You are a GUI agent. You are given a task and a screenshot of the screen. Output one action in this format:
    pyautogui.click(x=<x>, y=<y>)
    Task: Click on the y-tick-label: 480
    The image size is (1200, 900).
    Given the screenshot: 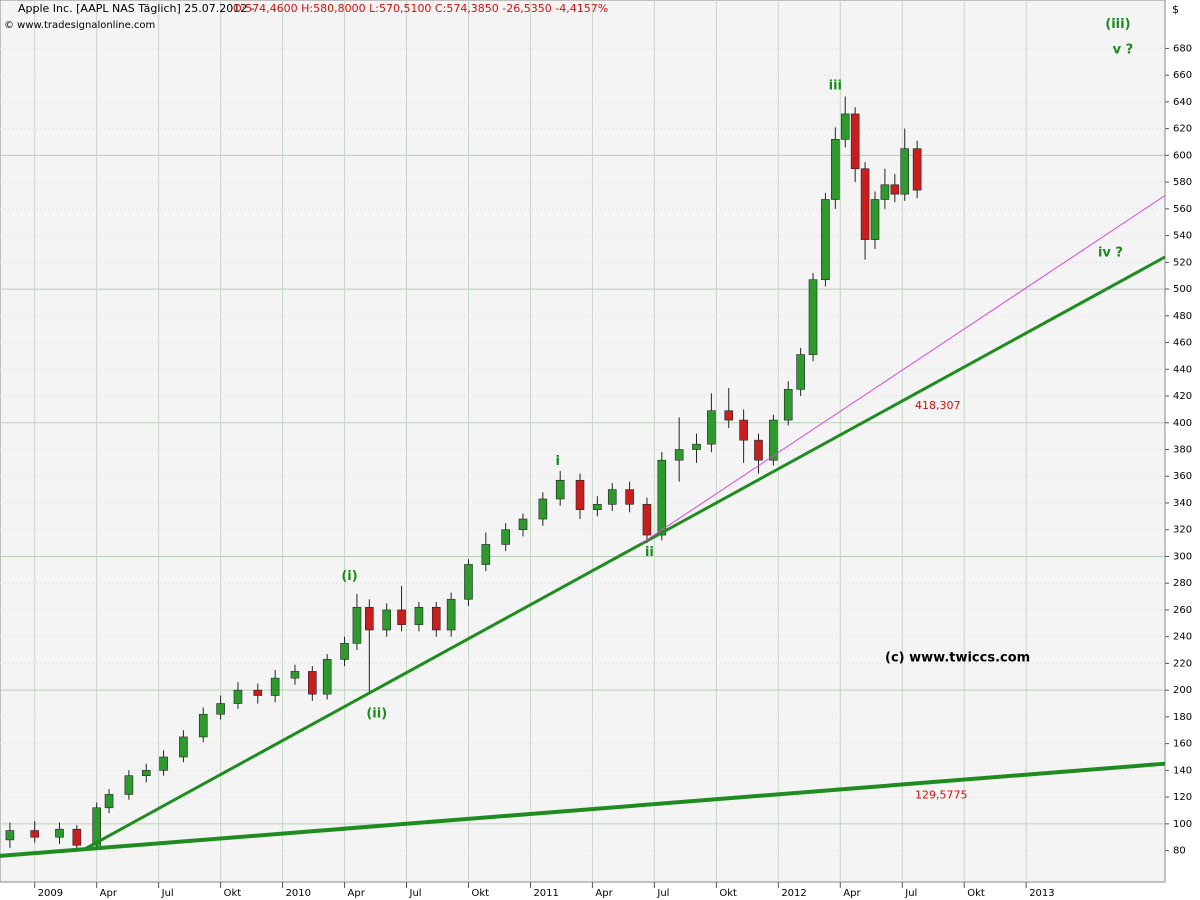 What is the action you would take?
    pyautogui.click(x=1182, y=316)
    